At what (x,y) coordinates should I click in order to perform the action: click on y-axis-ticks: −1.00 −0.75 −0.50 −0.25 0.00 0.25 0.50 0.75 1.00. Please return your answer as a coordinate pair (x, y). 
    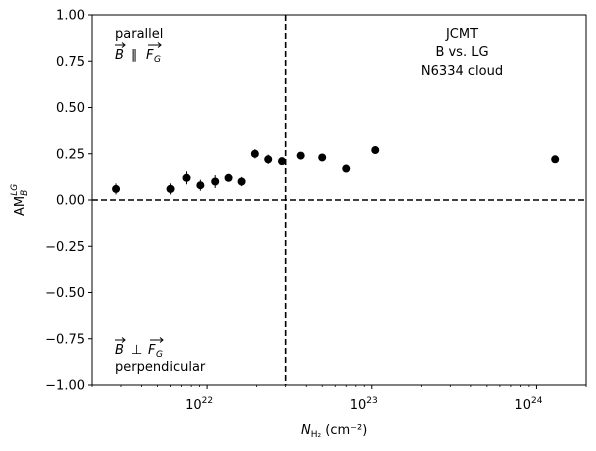
    Looking at the image, I should click on (68, 201).